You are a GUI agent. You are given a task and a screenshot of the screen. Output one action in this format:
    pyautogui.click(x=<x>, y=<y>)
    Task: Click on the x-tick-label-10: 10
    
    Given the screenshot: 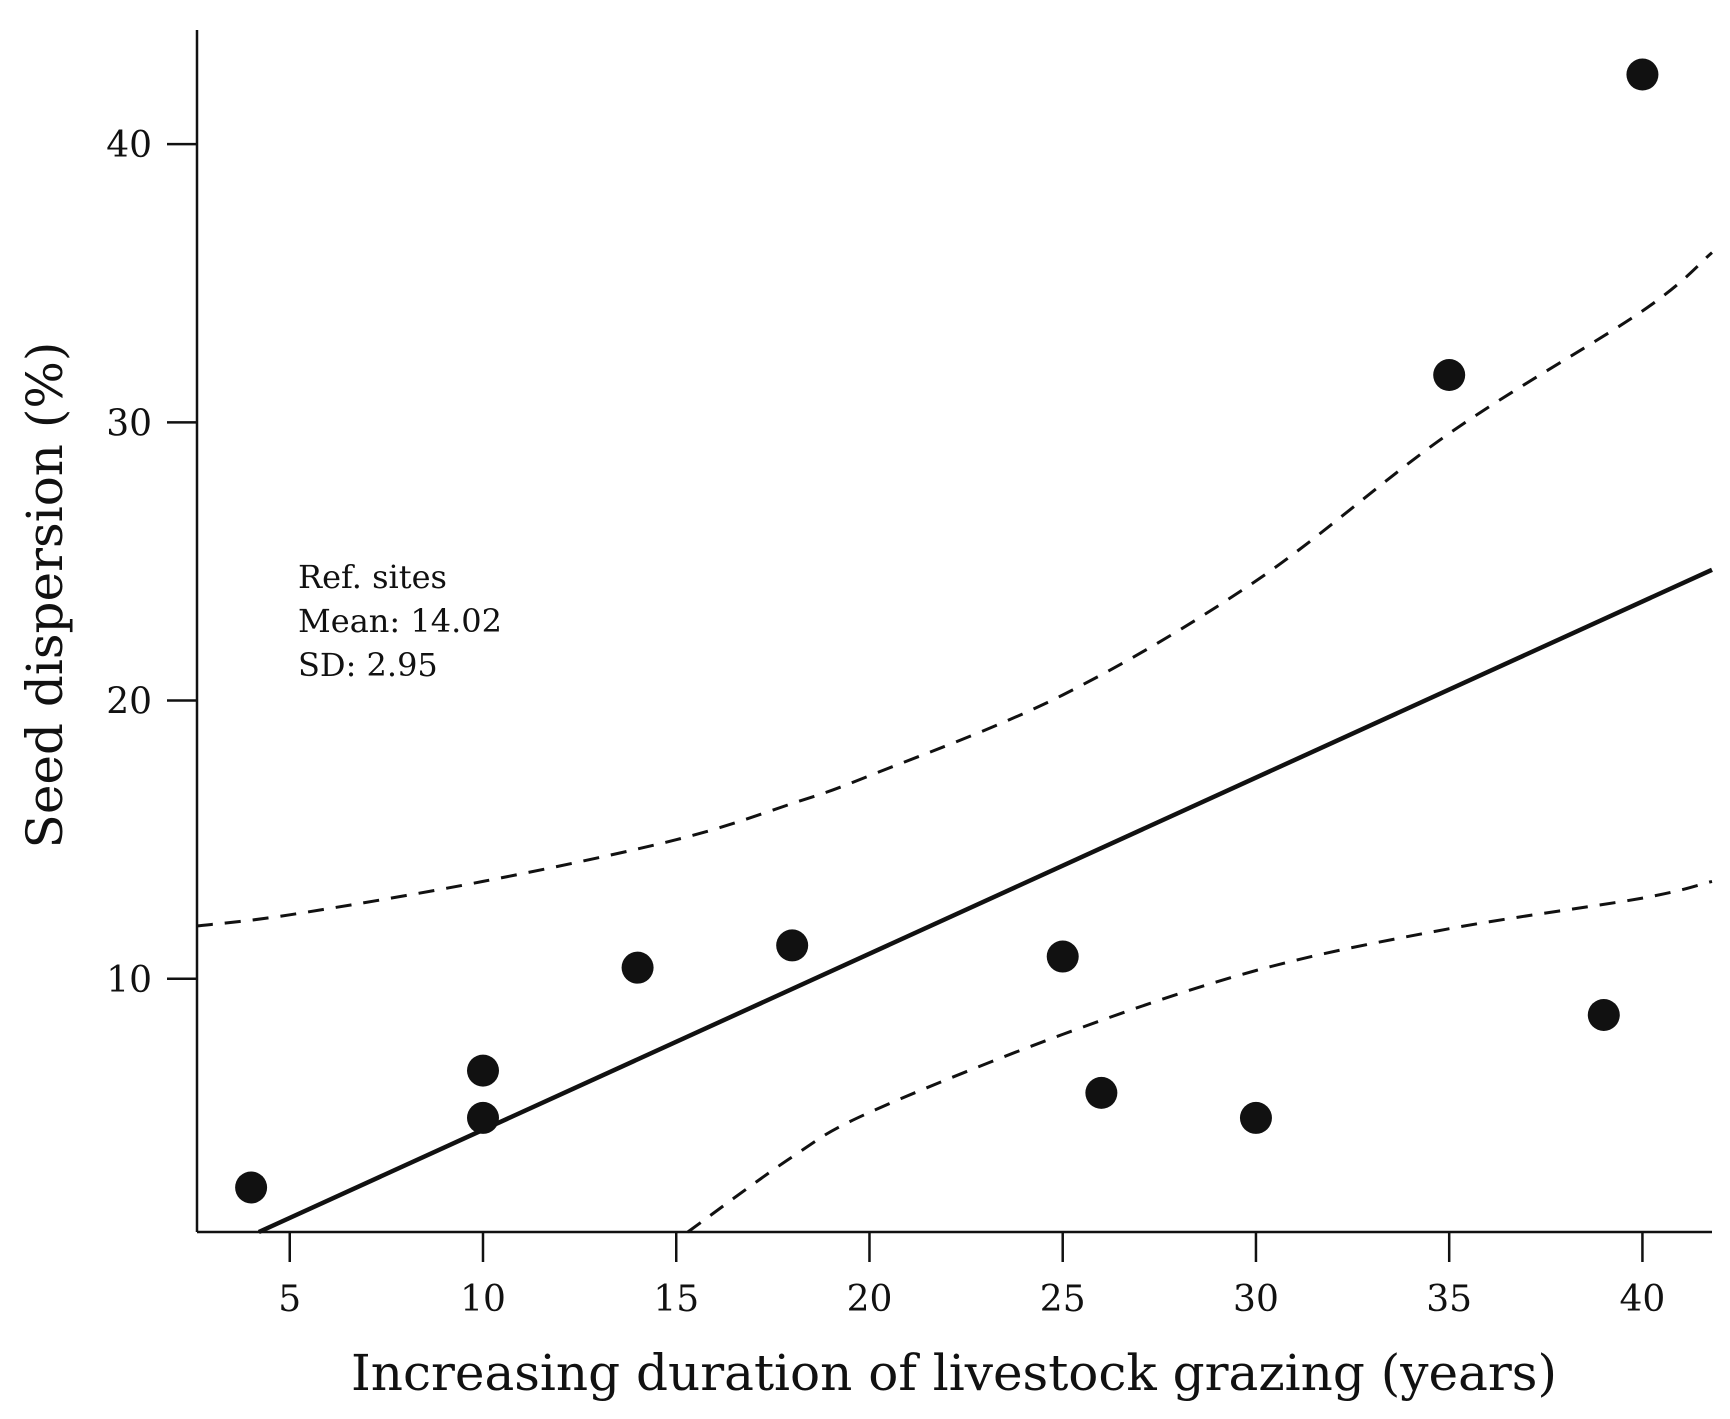 What is the action you would take?
    pyautogui.click(x=483, y=1299)
    